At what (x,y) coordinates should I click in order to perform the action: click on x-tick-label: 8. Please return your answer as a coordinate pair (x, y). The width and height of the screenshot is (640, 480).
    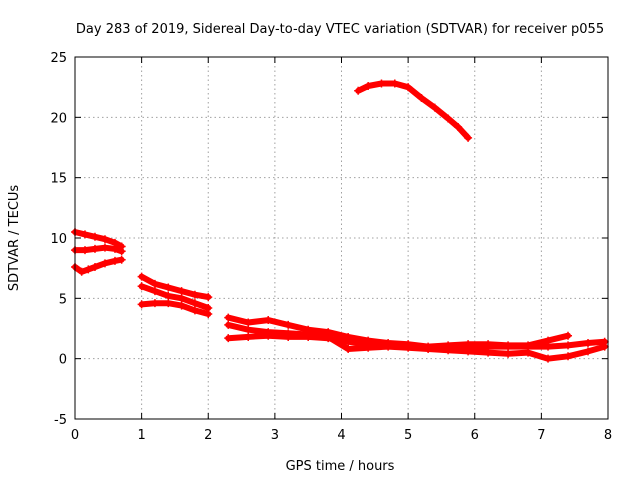
    Looking at the image, I should click on (608, 435).